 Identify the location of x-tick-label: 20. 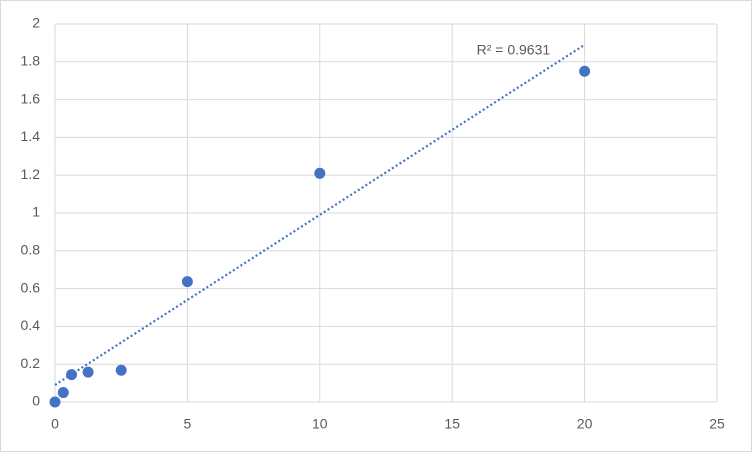
(585, 424).